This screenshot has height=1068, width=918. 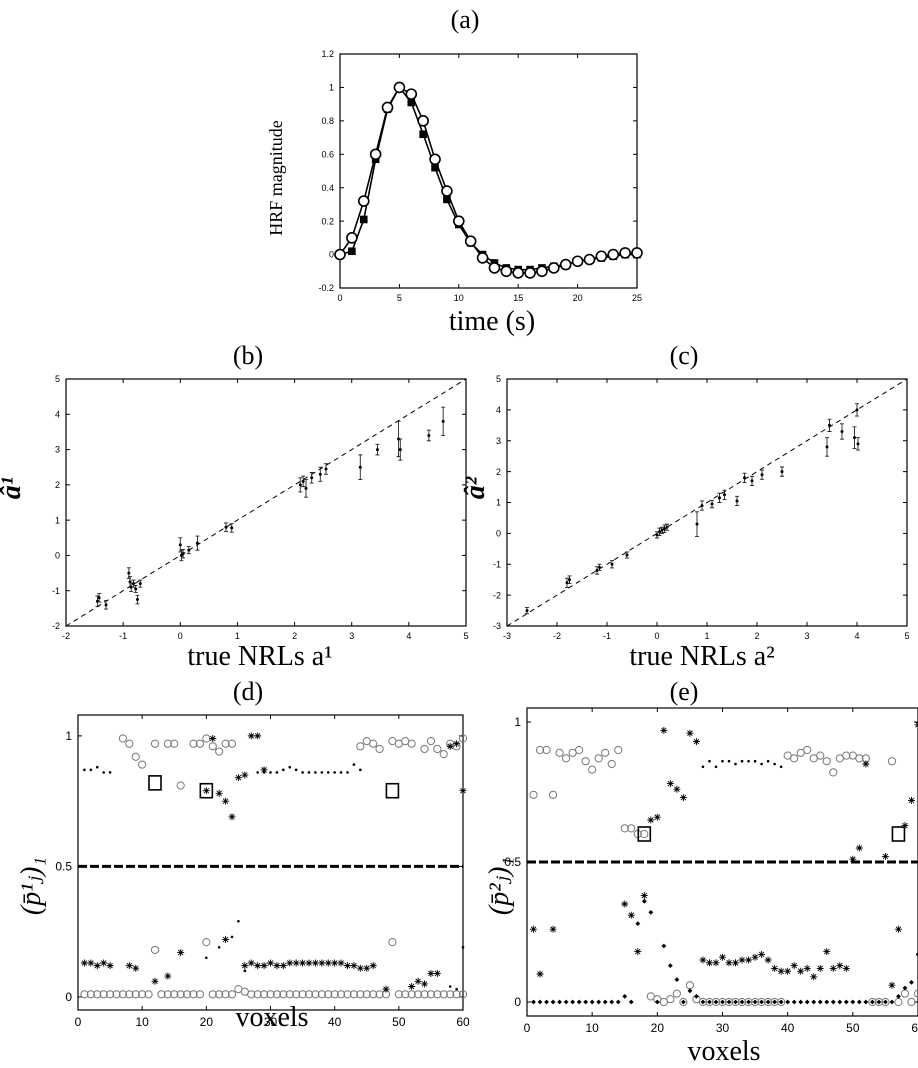 What do you see at coordinates (450, 986) in the screenshot?
I see `panel-d-series-5-point` at bounding box center [450, 986].